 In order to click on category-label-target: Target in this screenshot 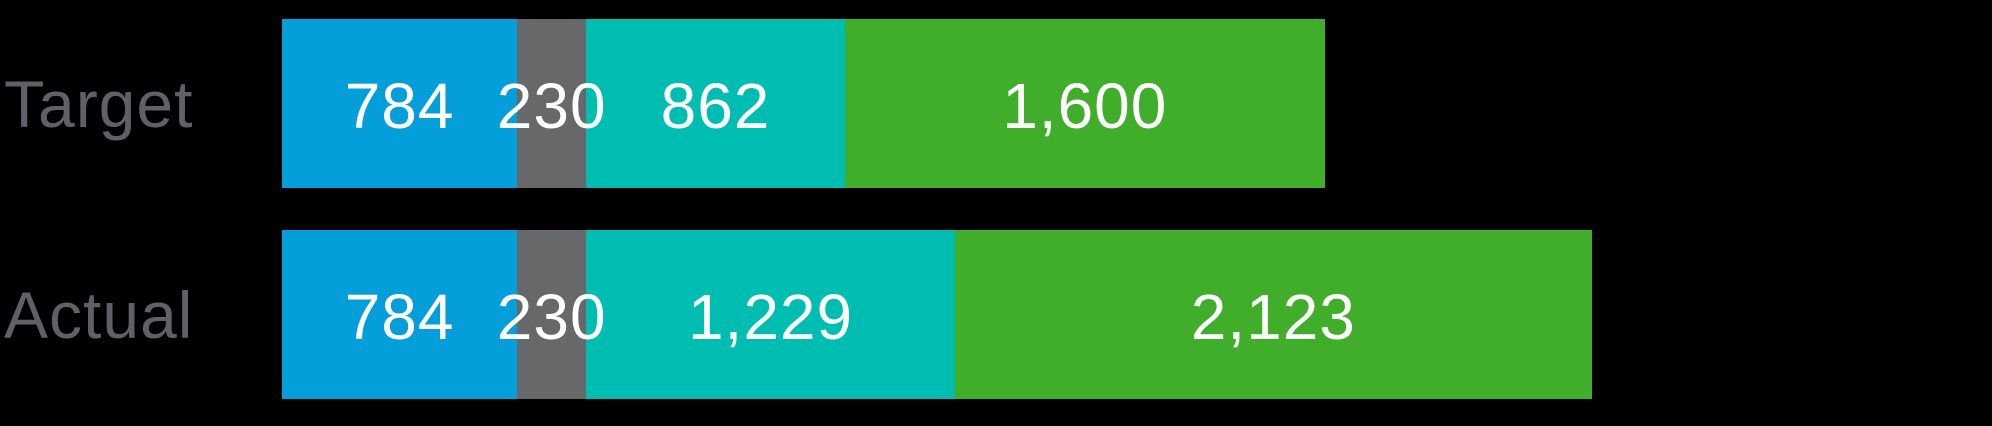, I will do `click(99, 103)`.